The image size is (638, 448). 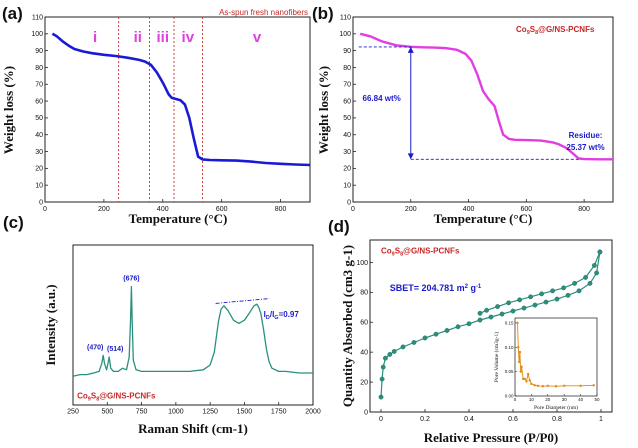 What do you see at coordinates (347, 51) in the screenshot?
I see `panel-b-ytick-label: 90` at bounding box center [347, 51].